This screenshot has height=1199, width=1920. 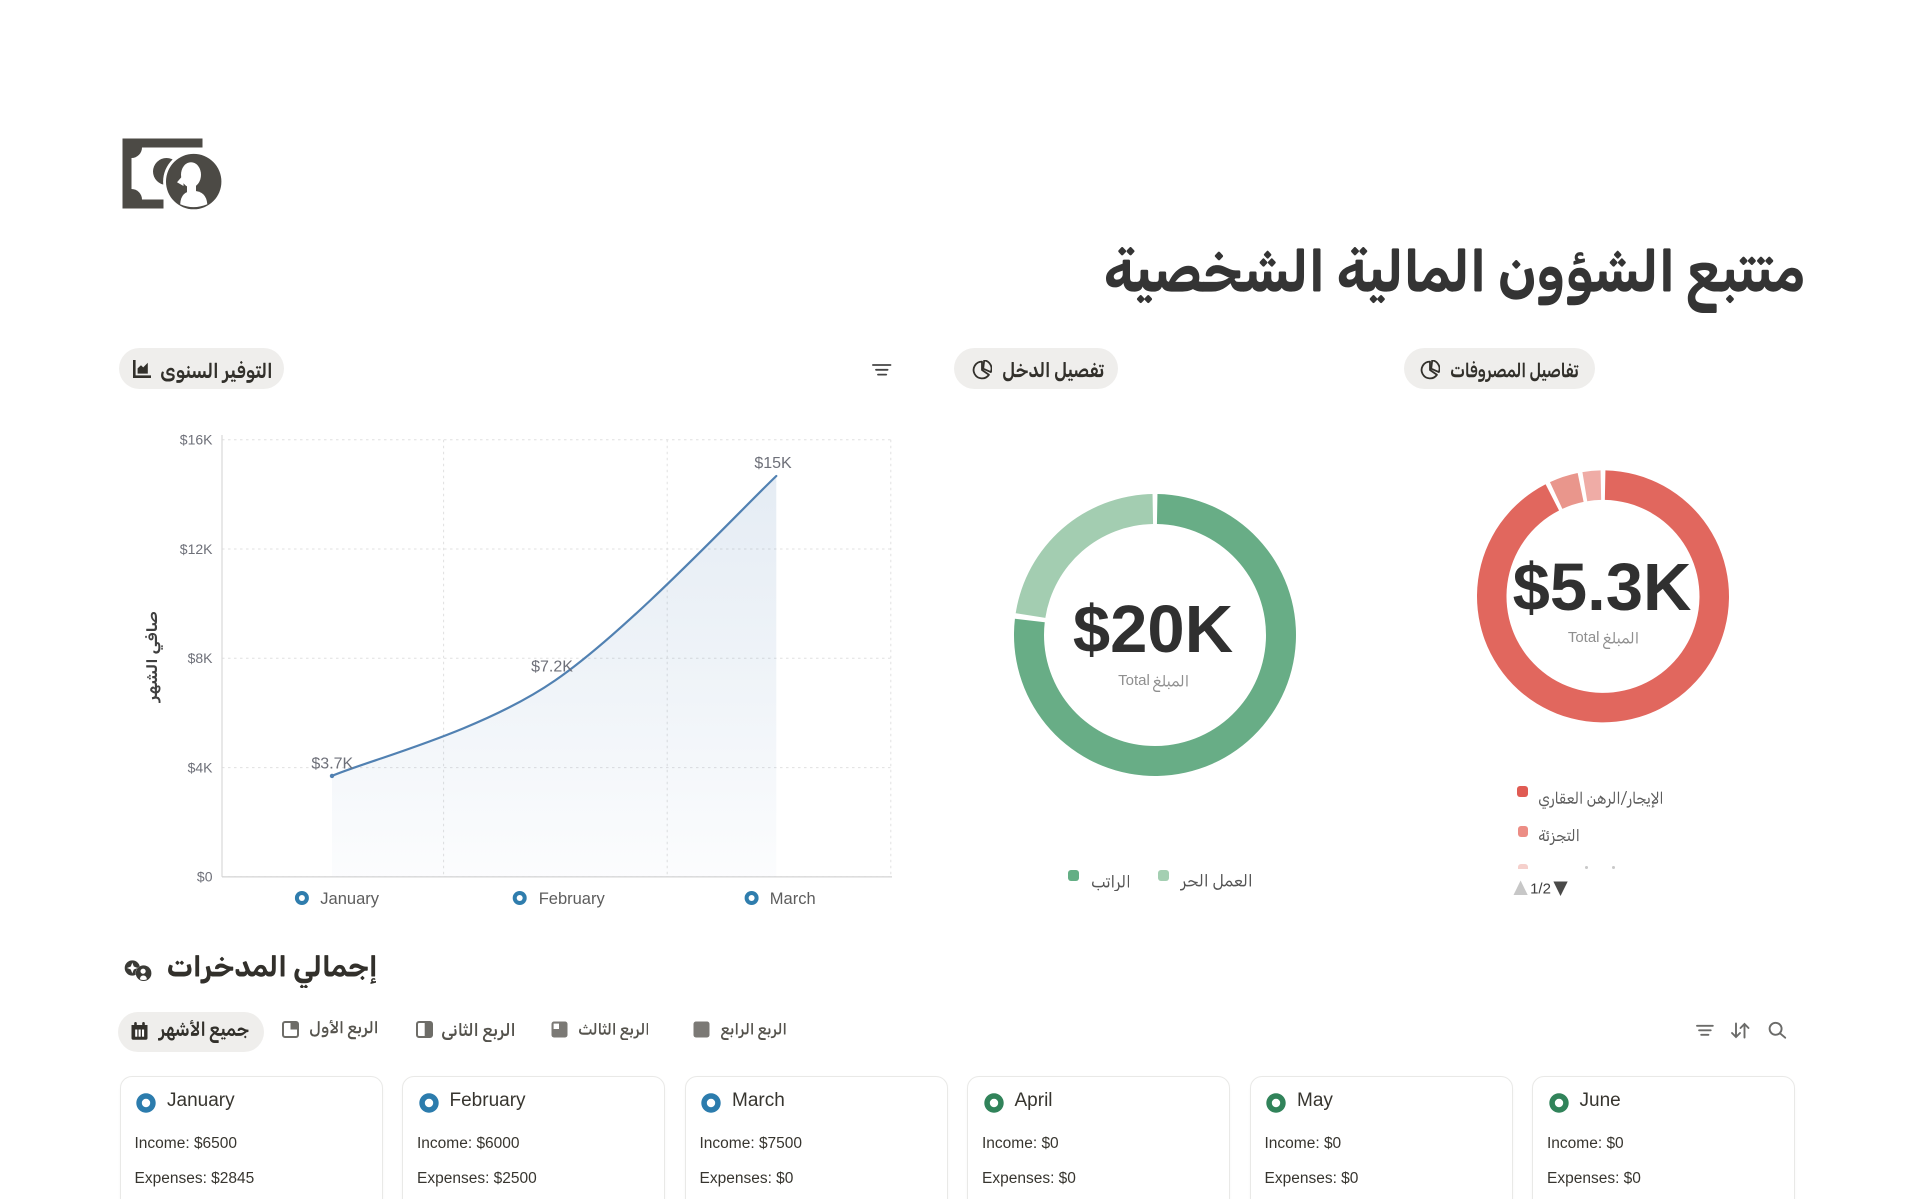 I want to click on svg-text: $12K, so click(x=196, y=549).